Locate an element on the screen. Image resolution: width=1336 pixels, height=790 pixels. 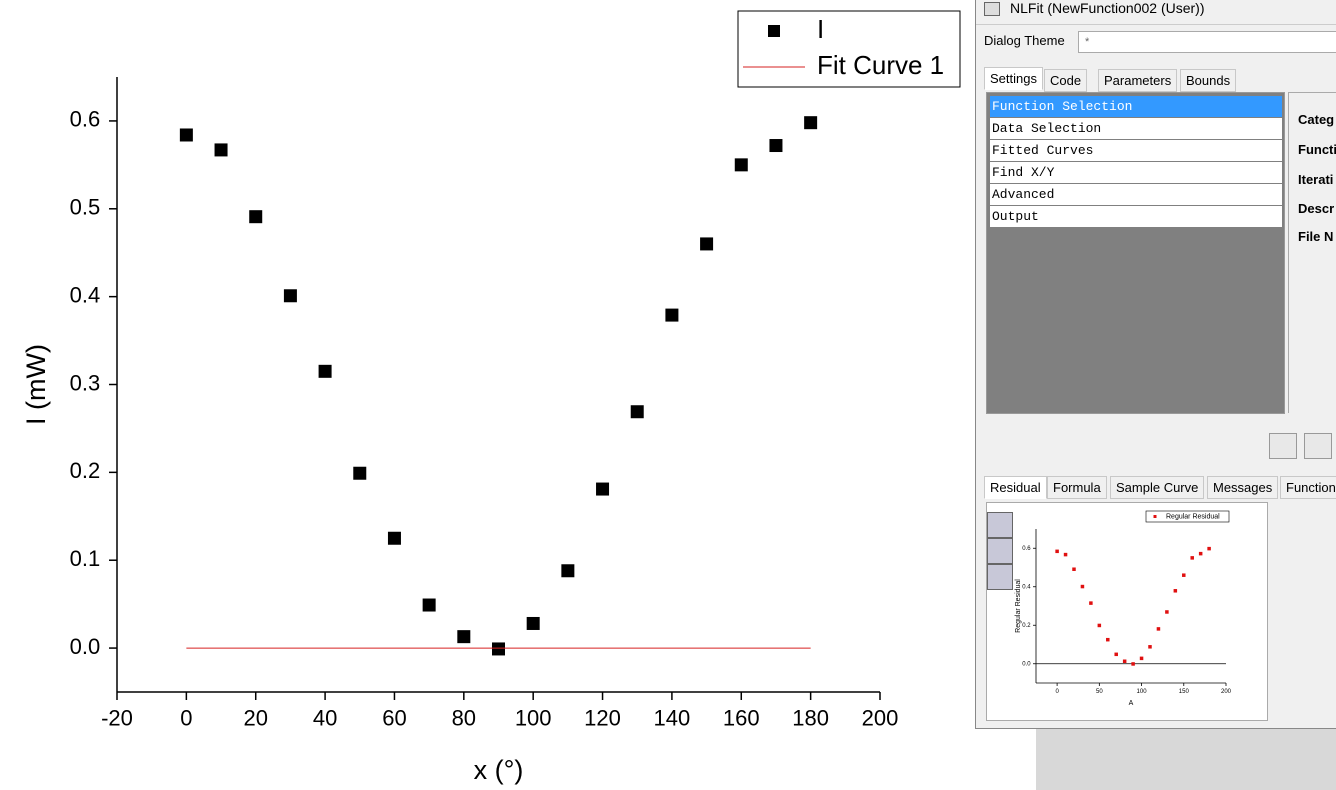
theme-label: Dialog Theme is located at coordinates (1024, 40).